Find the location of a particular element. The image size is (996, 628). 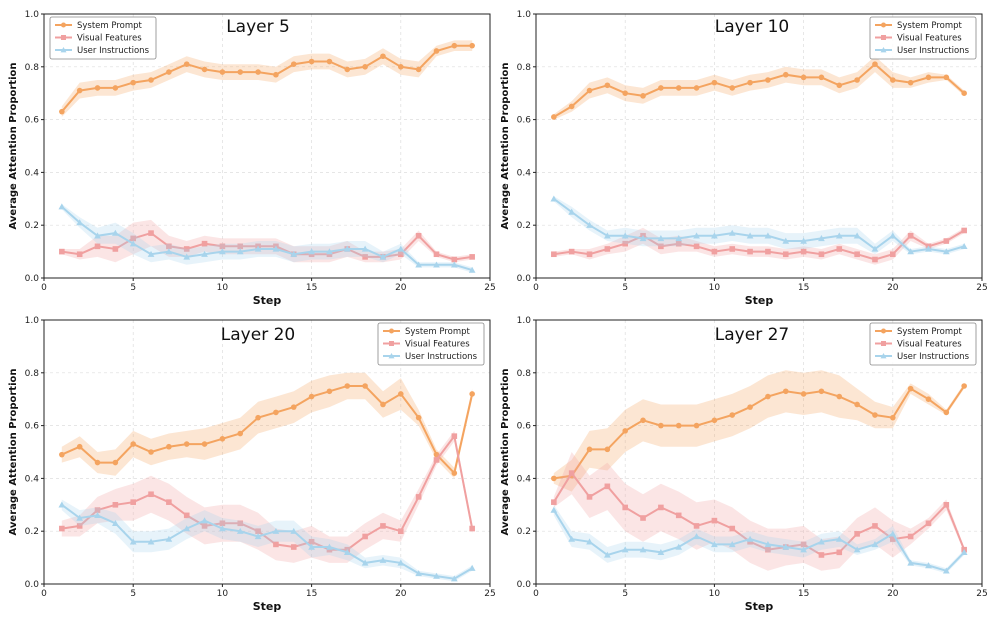

y-tick-label: 0.8 is located at coordinates (524, 374).